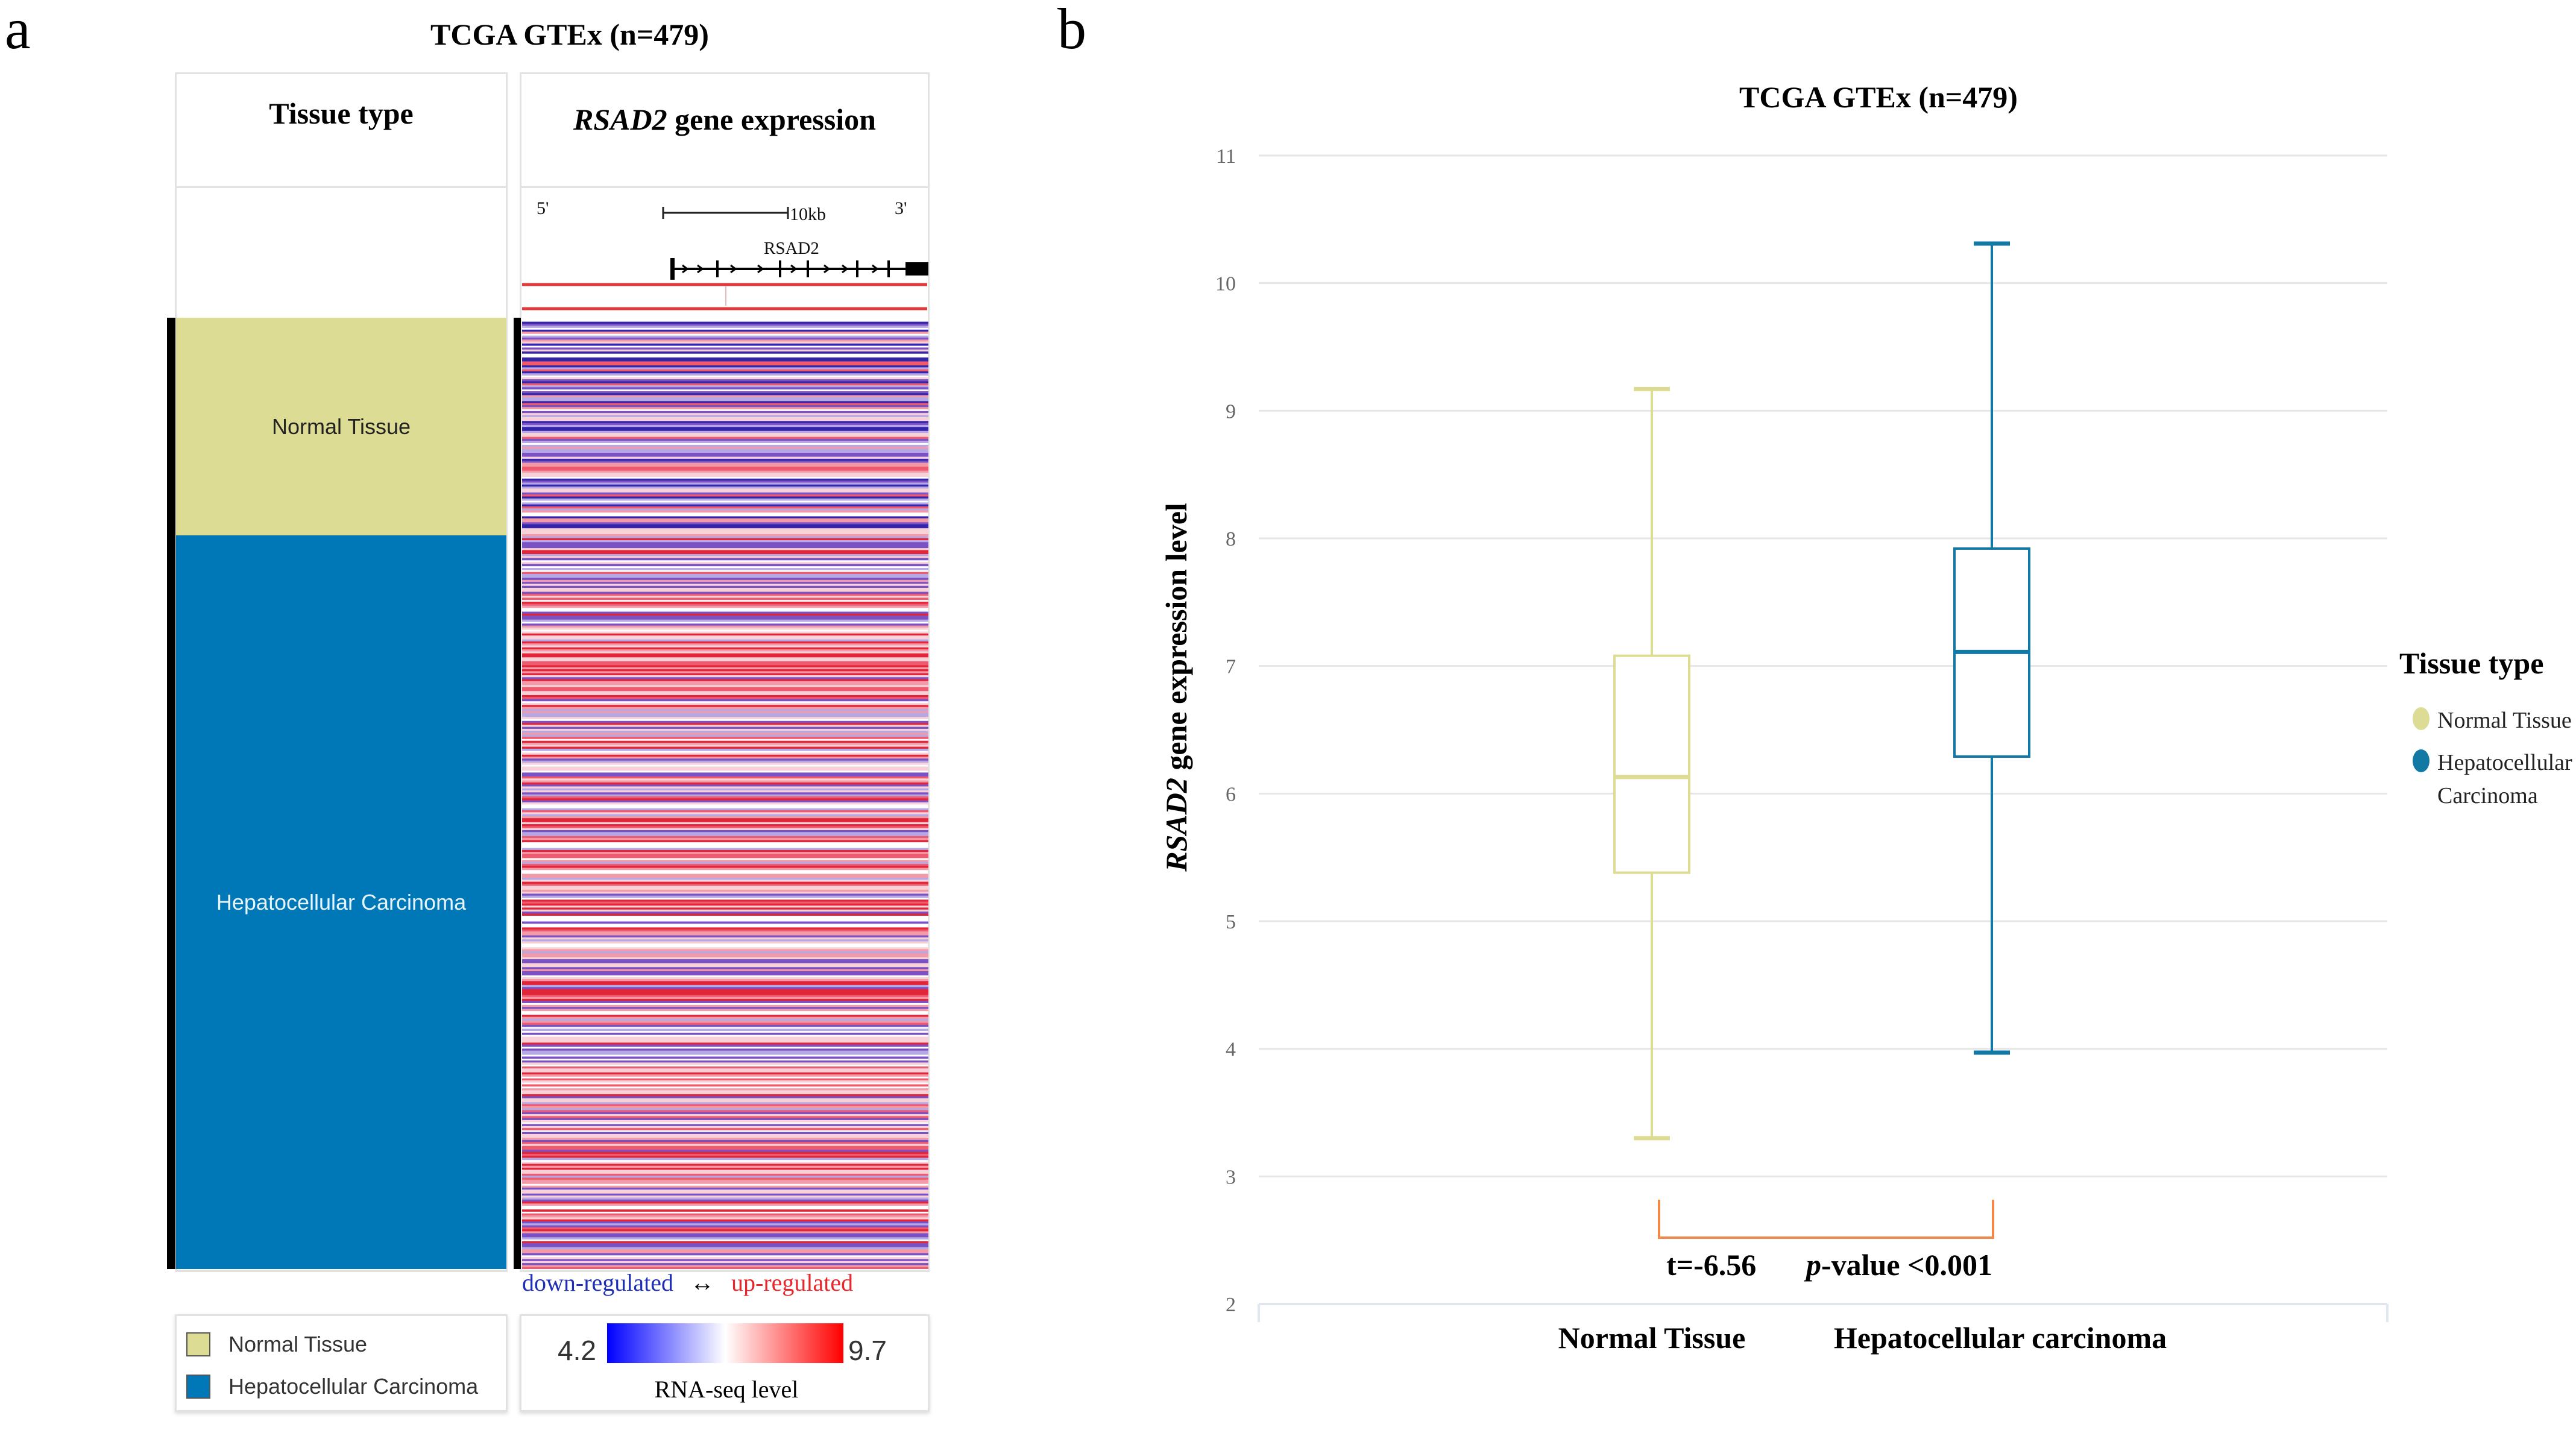  Describe the element at coordinates (1878, 97) in the screenshot. I see `chart-title: TCGA GTEx (n=479)` at that location.